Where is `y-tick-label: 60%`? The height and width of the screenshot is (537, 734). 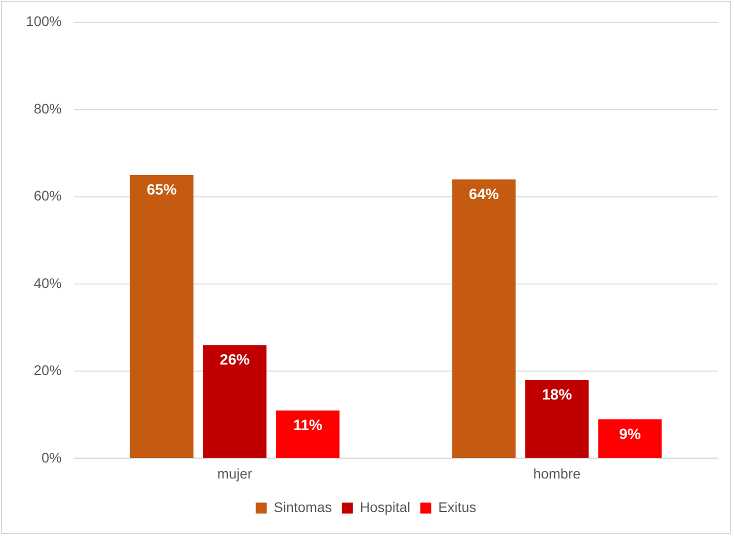
y-tick-label: 60% is located at coordinates (48, 196).